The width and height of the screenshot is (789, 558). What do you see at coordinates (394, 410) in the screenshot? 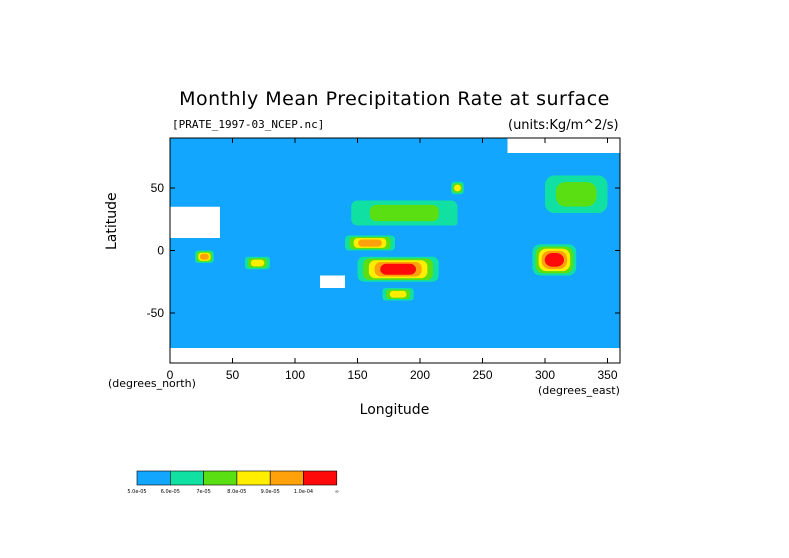
I see `x-axis-label: Longitude` at bounding box center [394, 410].